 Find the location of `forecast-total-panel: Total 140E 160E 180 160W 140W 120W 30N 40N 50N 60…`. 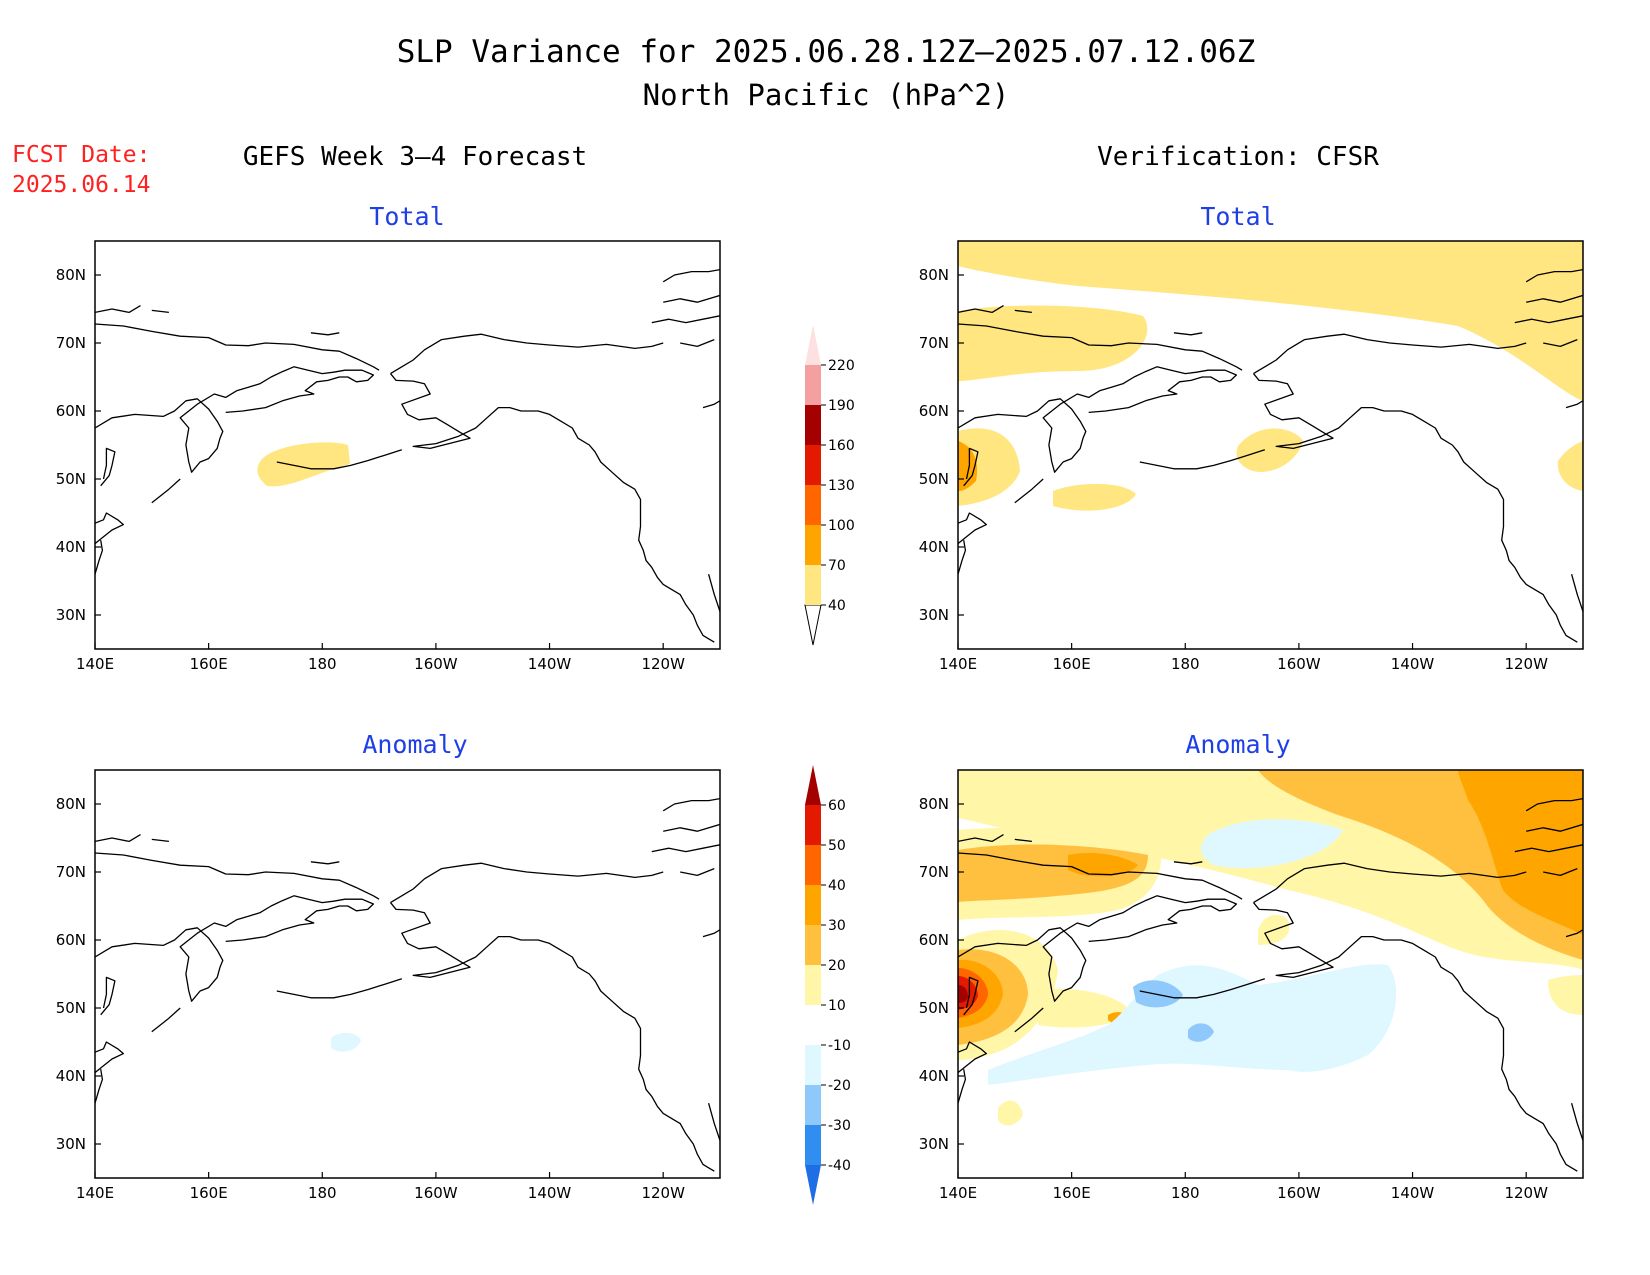

forecast-total-panel: Total 140E 160E 180 160W 140W 120W 30N 40N 50N 60… is located at coordinates (388, 437).